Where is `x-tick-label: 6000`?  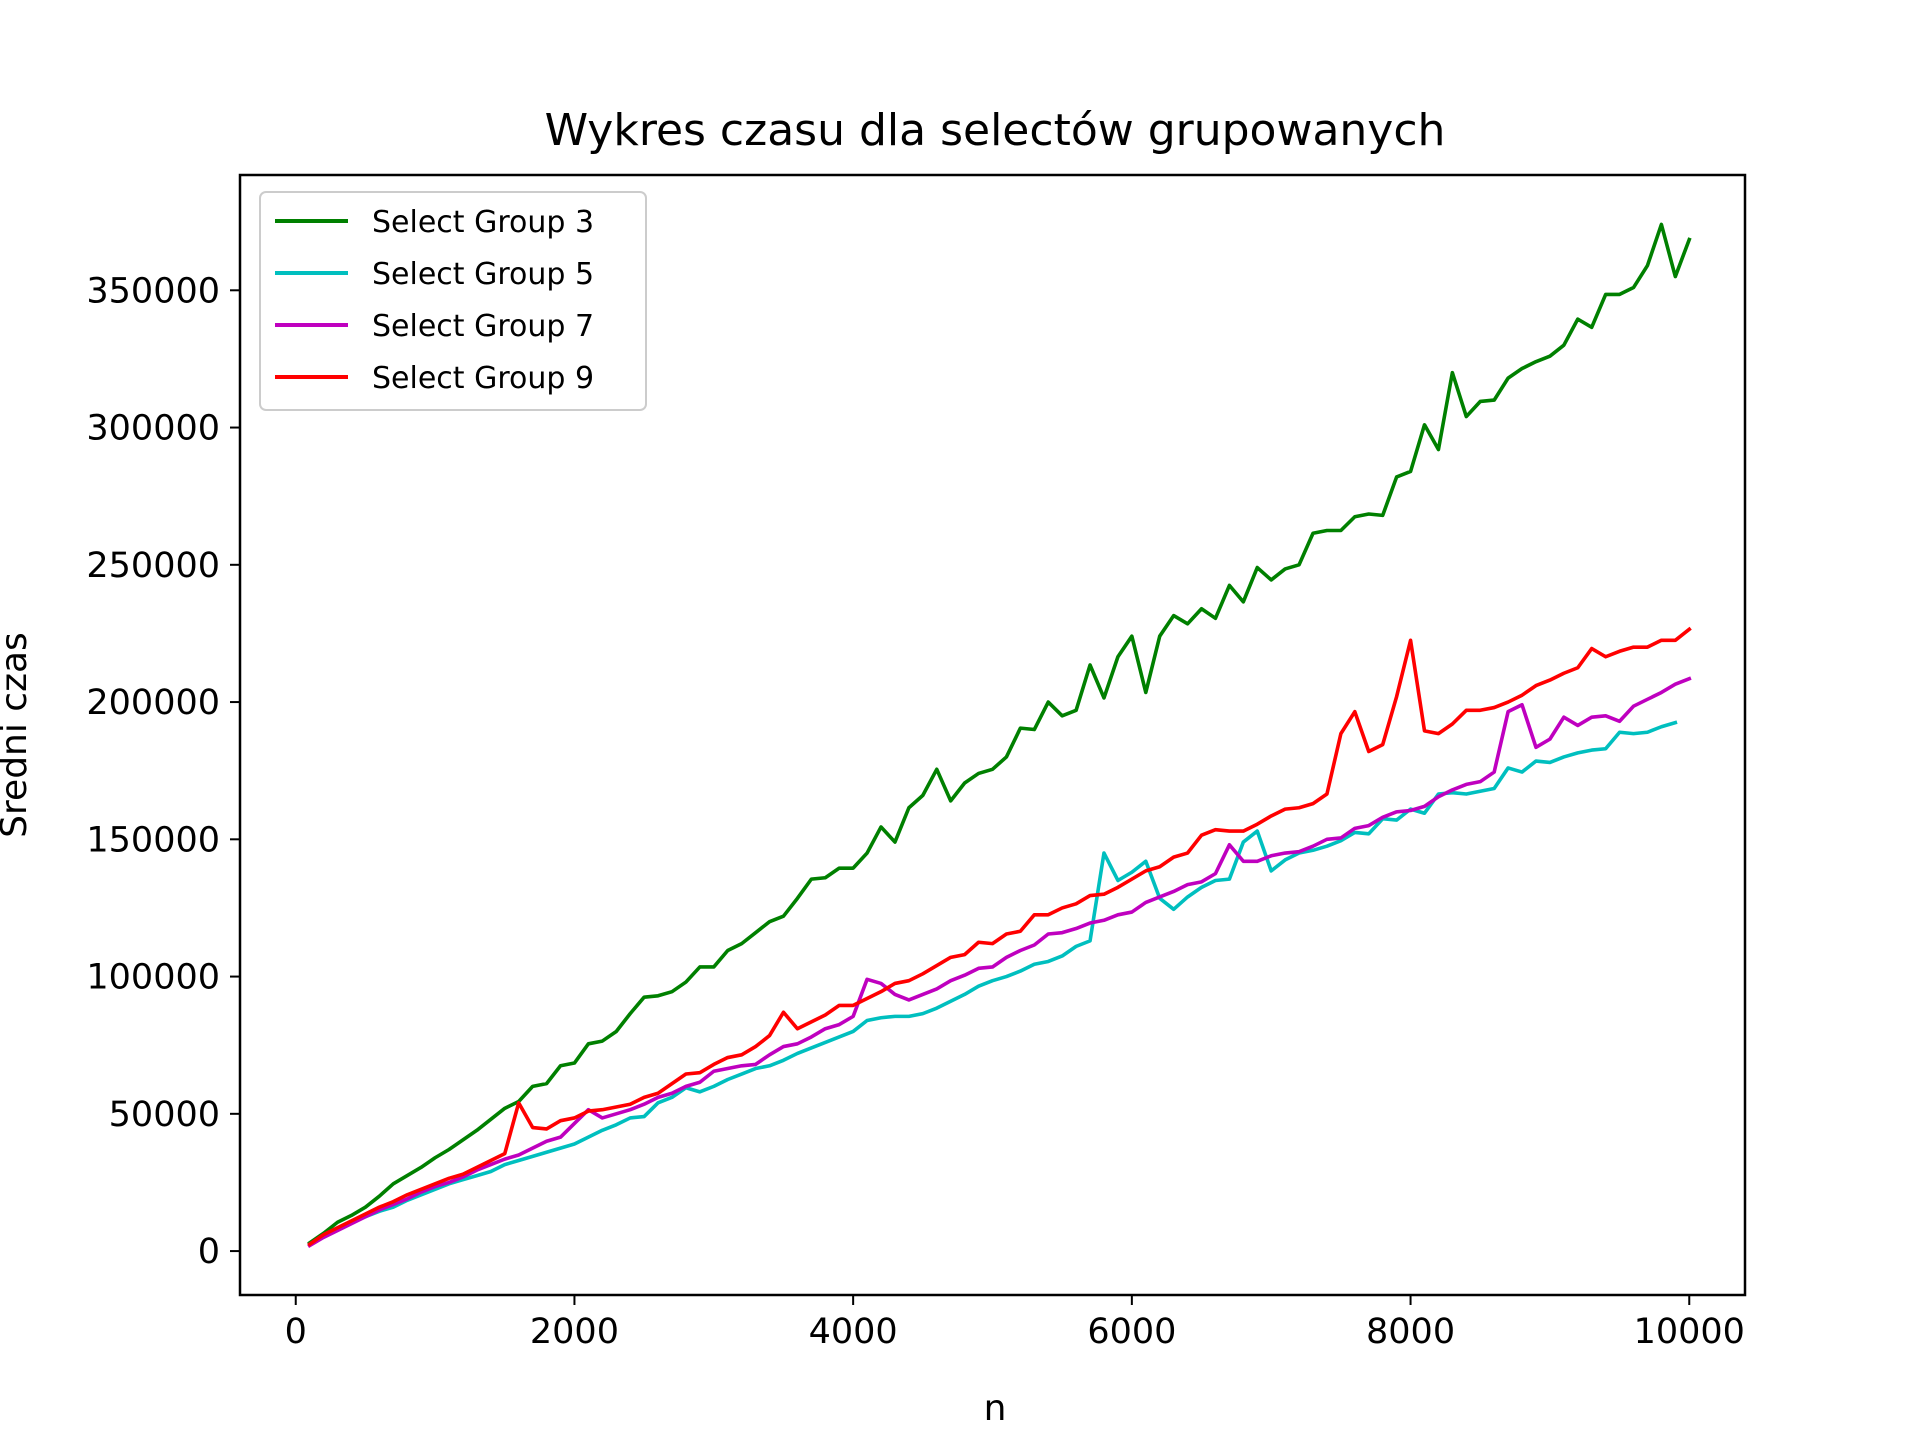
x-tick-label: 6000 is located at coordinates (1131, 1332).